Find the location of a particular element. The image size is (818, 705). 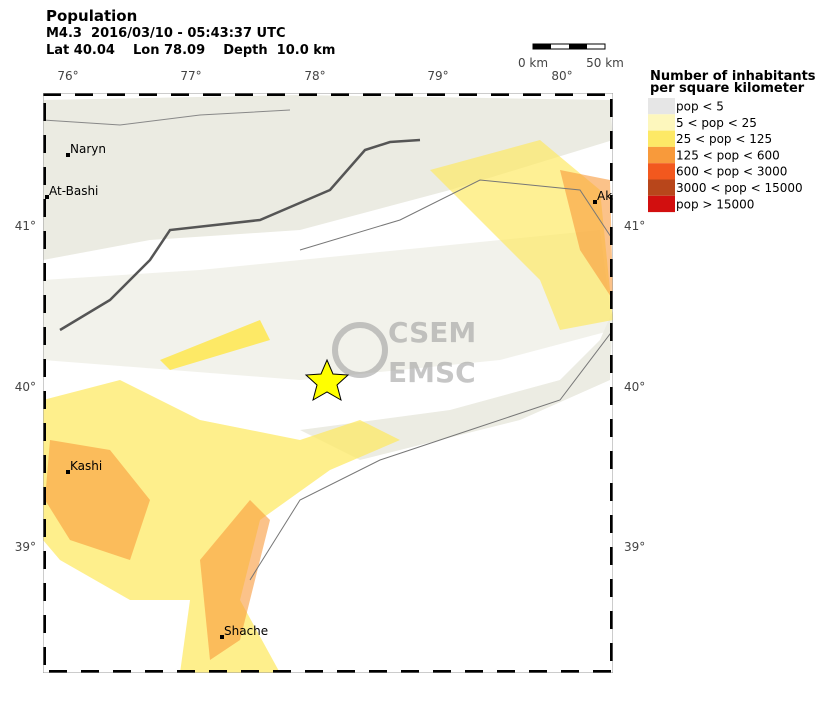

event-info: M4.3 2016/03/10 - 05:43:37 UTC is located at coordinates (165, 33).